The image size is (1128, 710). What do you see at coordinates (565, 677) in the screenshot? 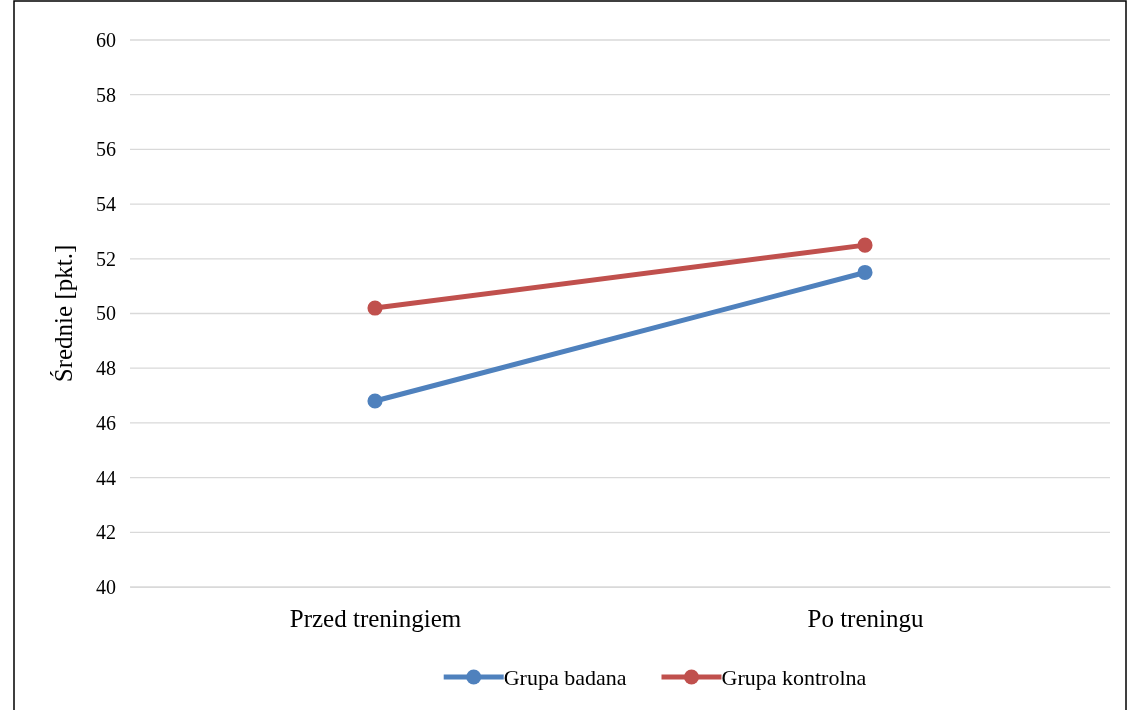
I see `legend-label: Grupa badana` at bounding box center [565, 677].